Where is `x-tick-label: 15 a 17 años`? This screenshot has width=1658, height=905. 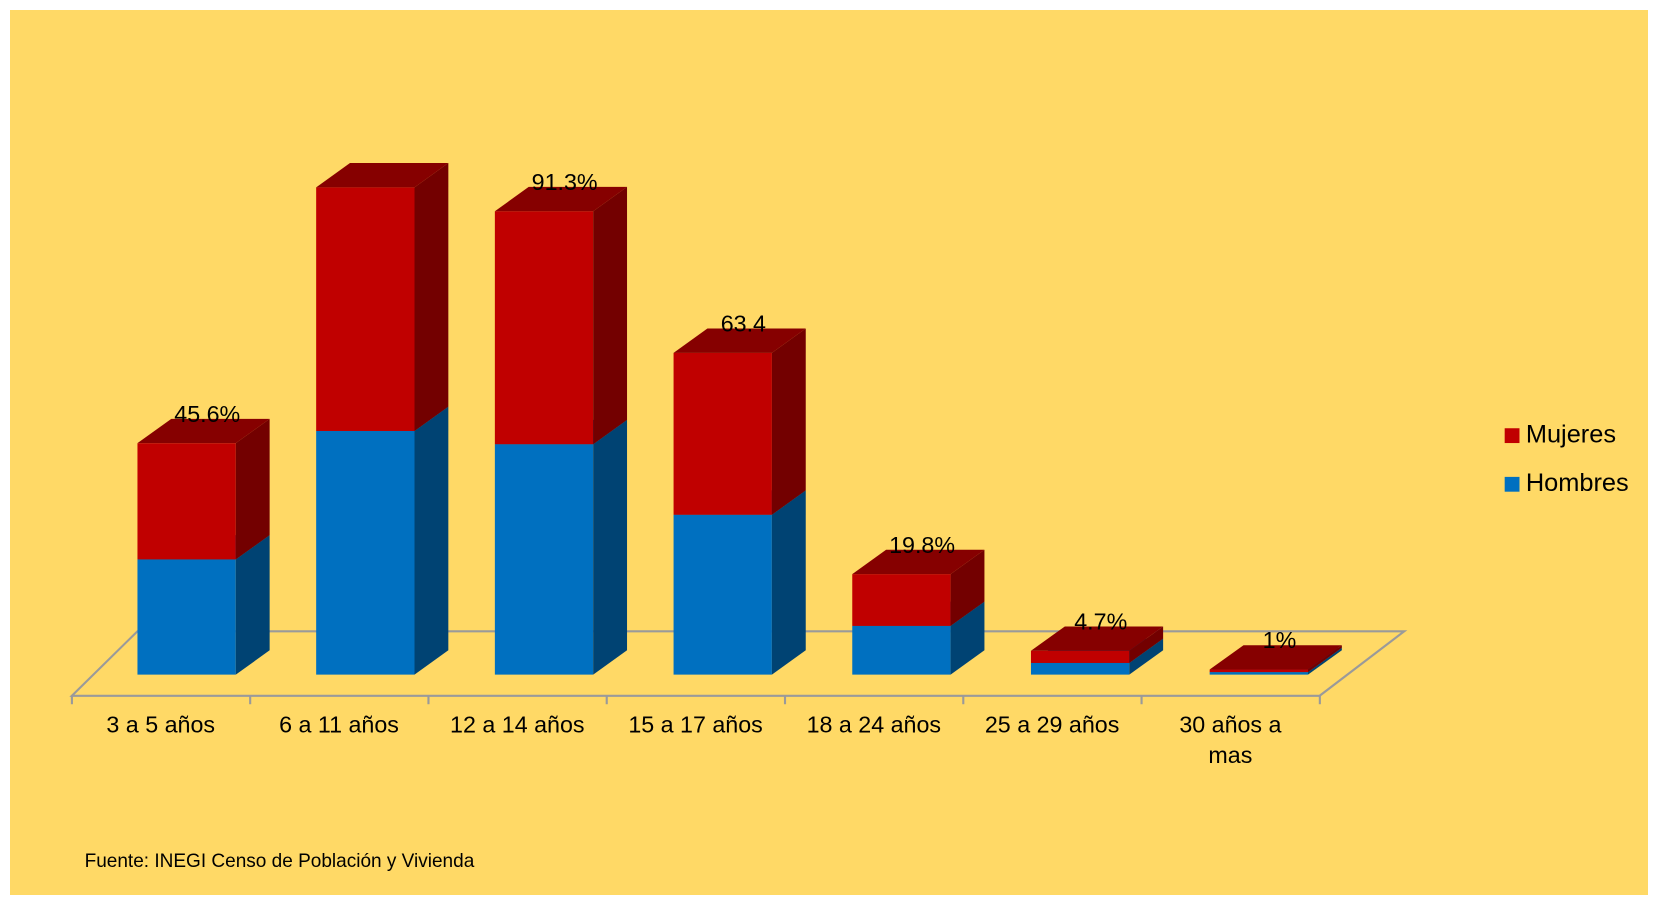 x-tick-label: 15 a 17 años is located at coordinates (695, 725).